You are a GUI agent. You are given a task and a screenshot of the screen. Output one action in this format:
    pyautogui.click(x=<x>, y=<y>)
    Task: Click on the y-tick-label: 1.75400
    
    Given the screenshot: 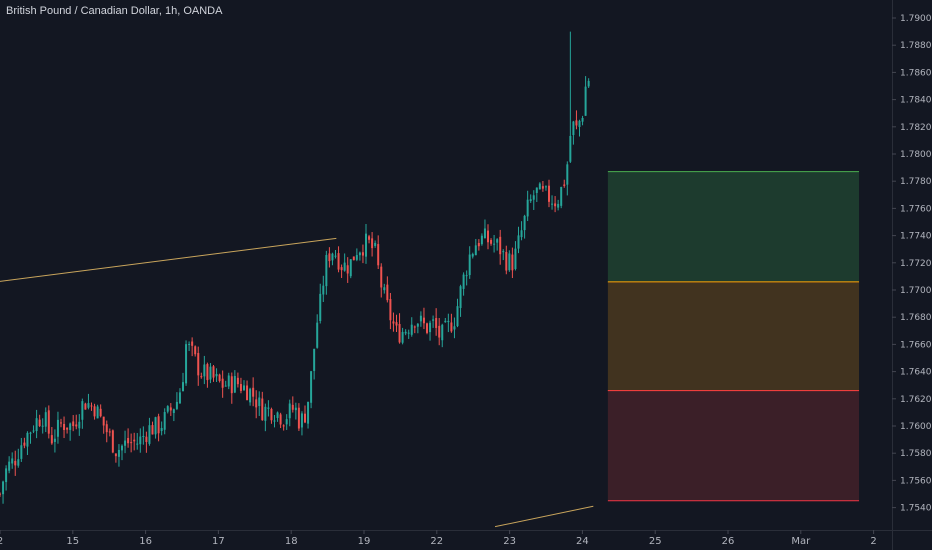 What is the action you would take?
    pyautogui.click(x=916, y=509)
    